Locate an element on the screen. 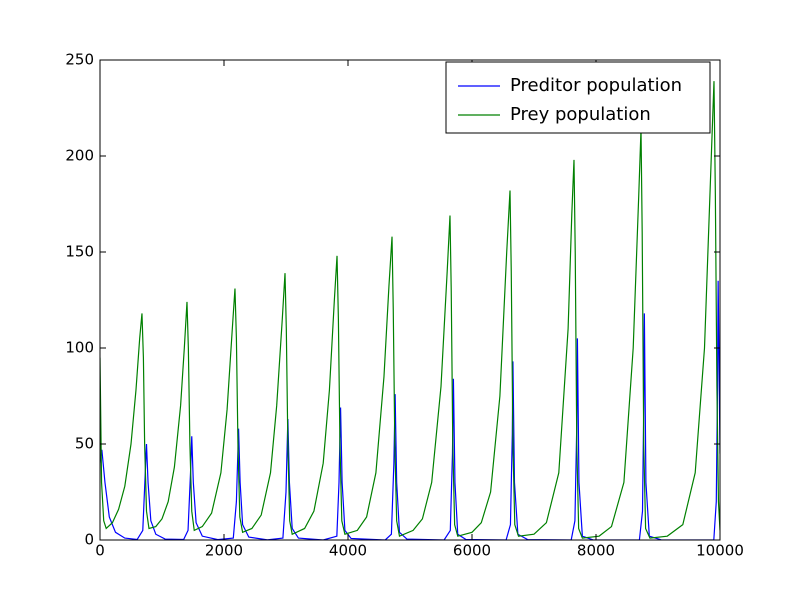  y-tick-label: 200 is located at coordinates (79, 156).